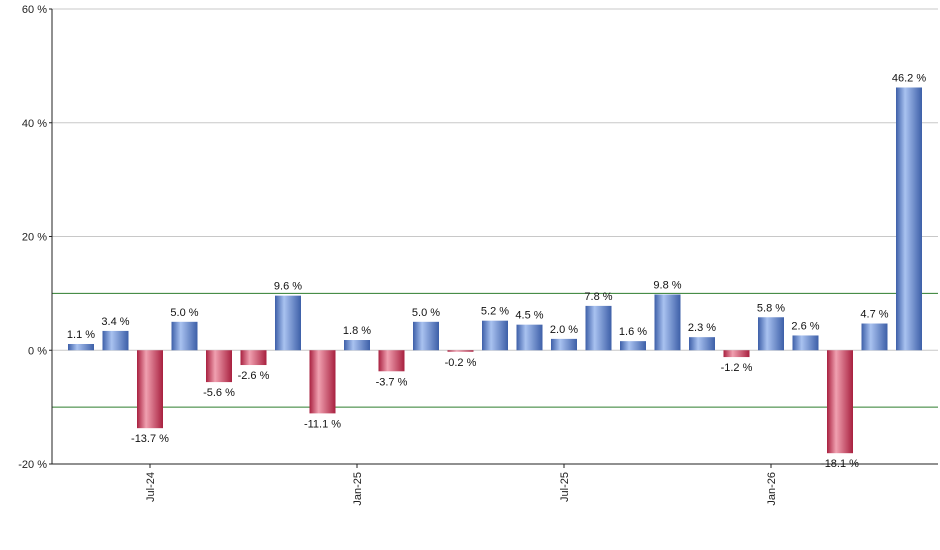 This screenshot has width=940, height=550. What do you see at coordinates (115, 322) in the screenshot?
I see `data-label: 3.4 %` at bounding box center [115, 322].